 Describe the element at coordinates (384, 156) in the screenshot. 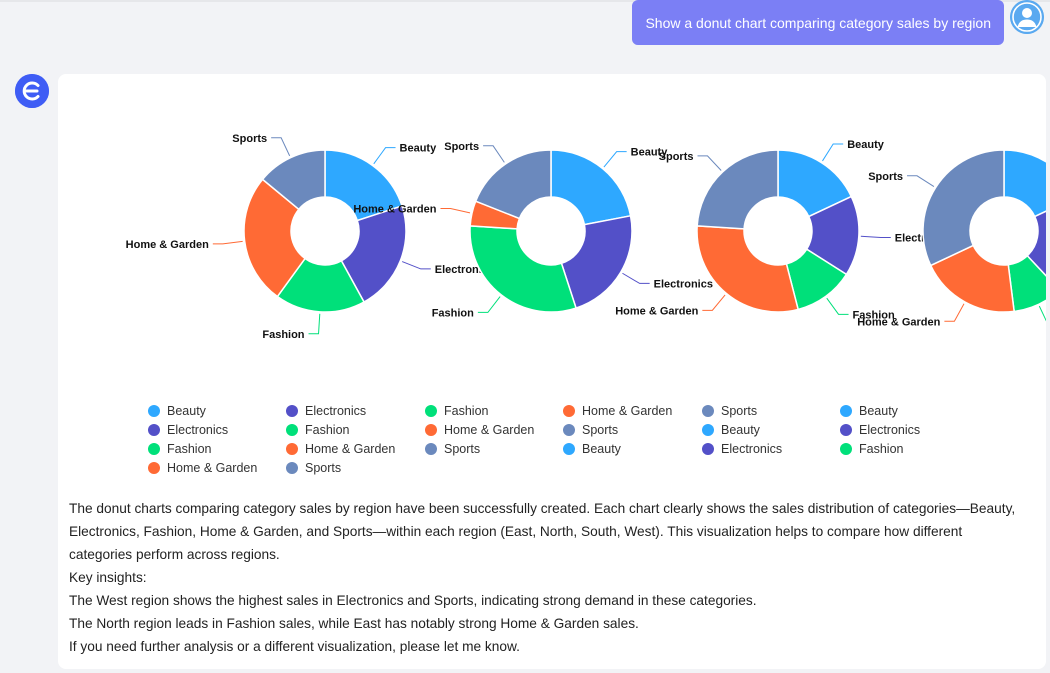

I see `leader-line-beauty` at that location.